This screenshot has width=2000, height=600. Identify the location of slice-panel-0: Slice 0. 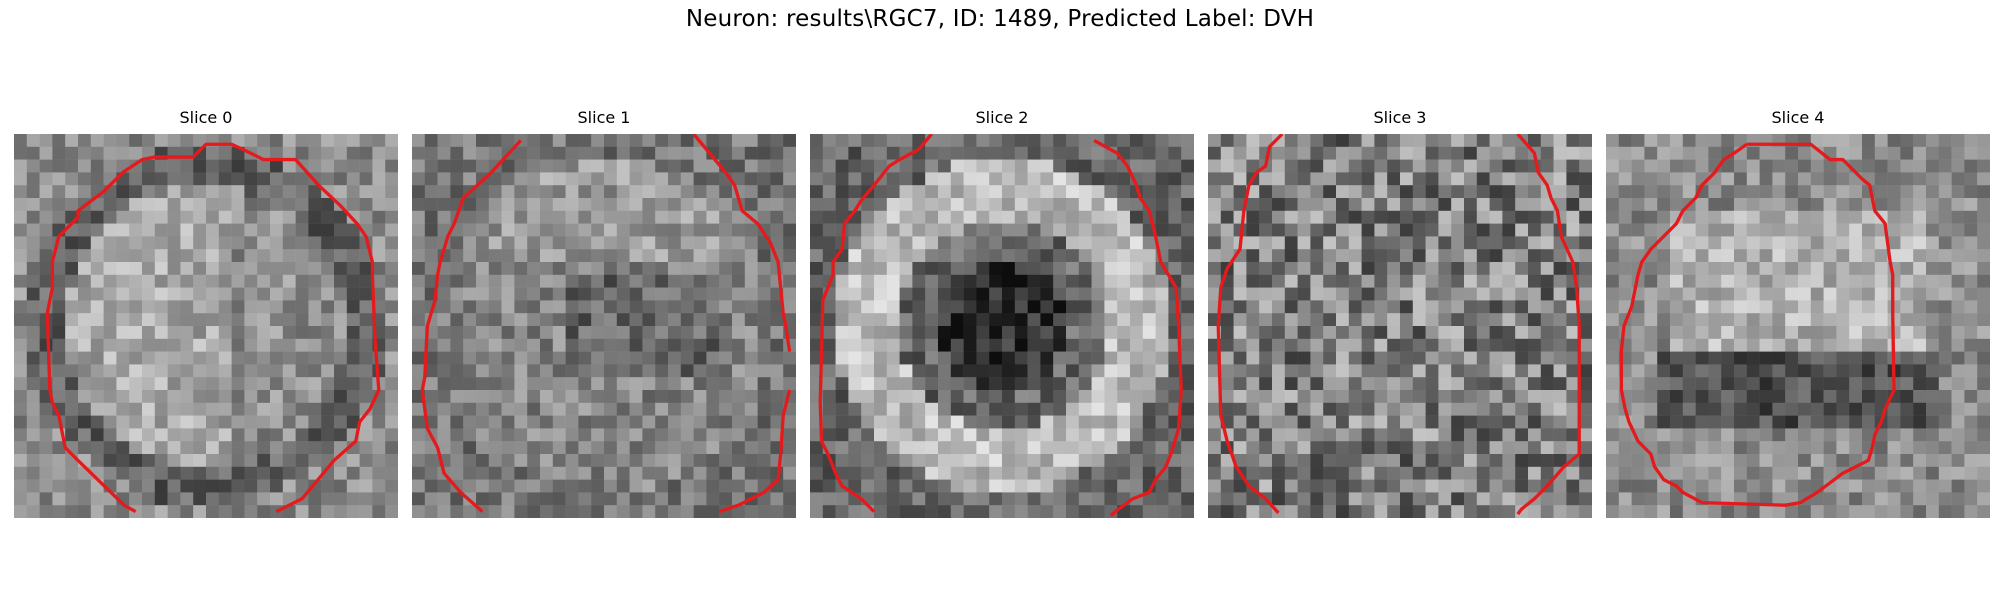
(206, 312).